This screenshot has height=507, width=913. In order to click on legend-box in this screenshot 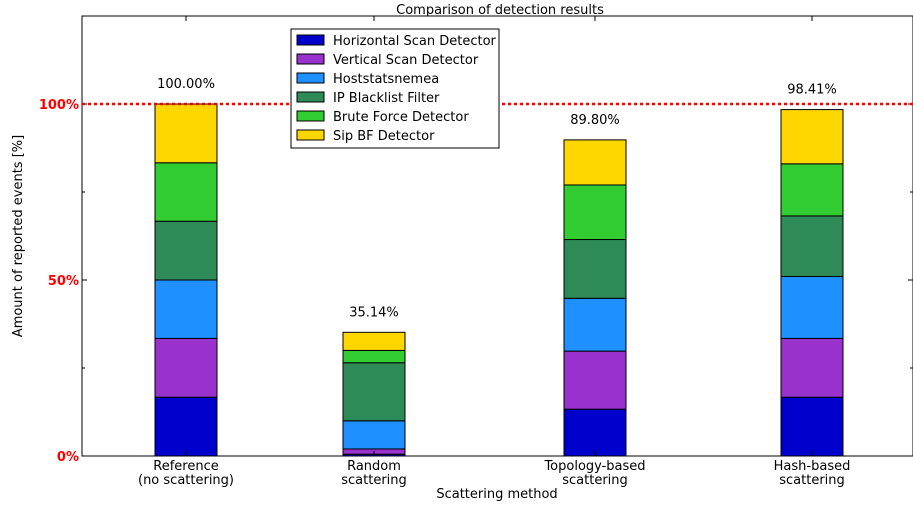, I will do `click(395, 88)`.